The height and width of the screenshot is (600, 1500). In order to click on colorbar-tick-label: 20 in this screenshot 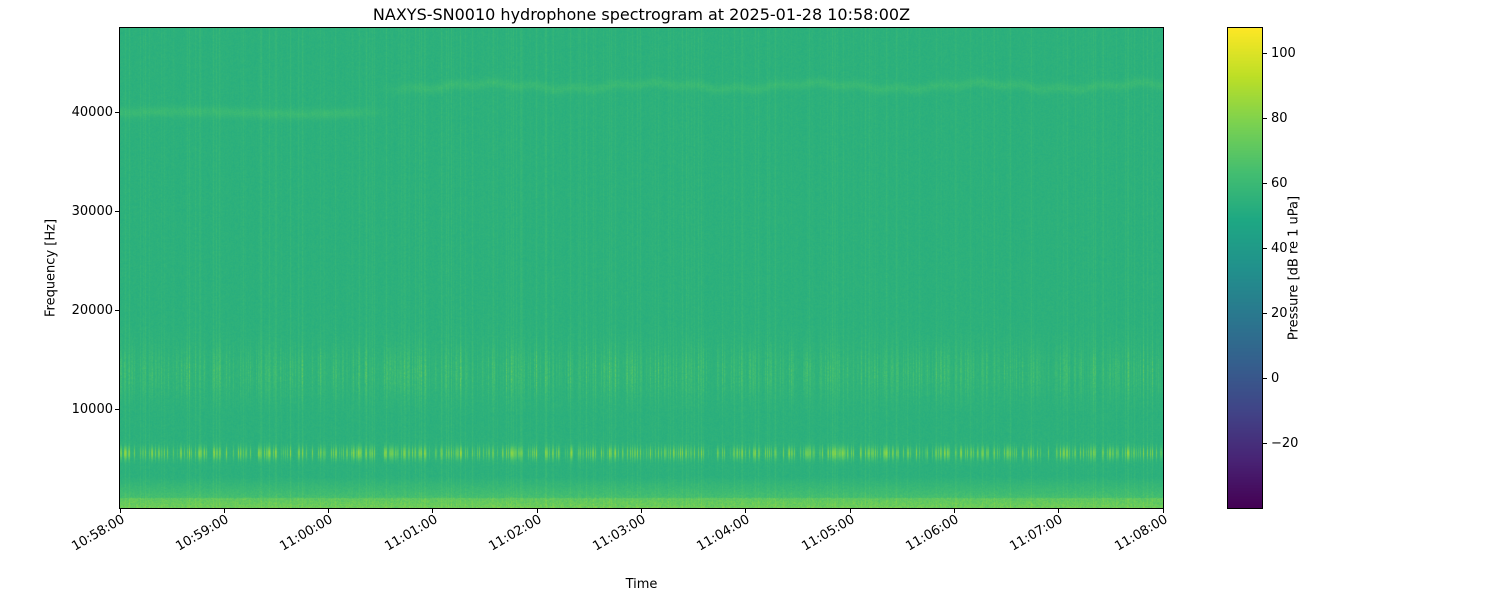, I will do `click(1279, 313)`.